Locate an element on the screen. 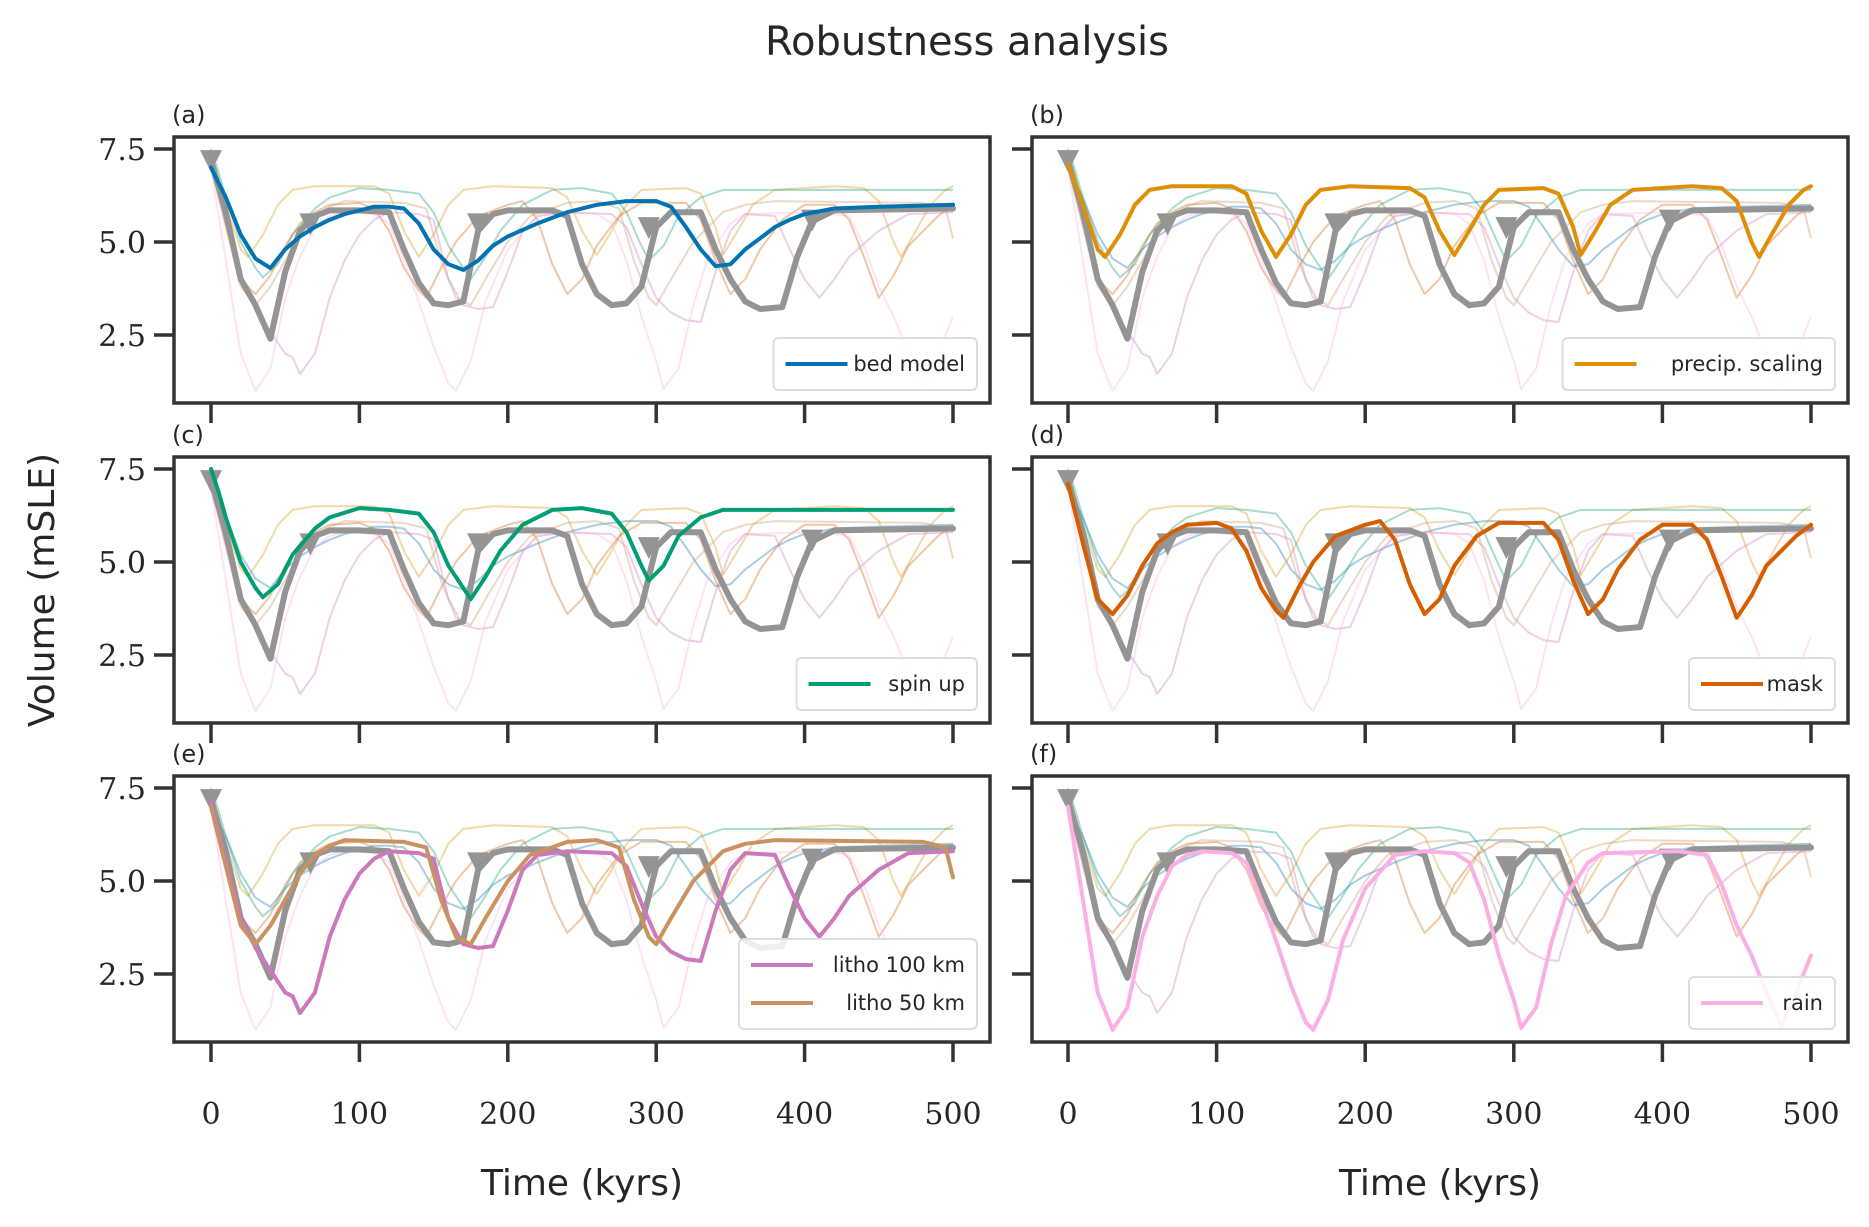 The height and width of the screenshot is (1227, 1869). x-tick-label: 500 is located at coordinates (952, 1114).